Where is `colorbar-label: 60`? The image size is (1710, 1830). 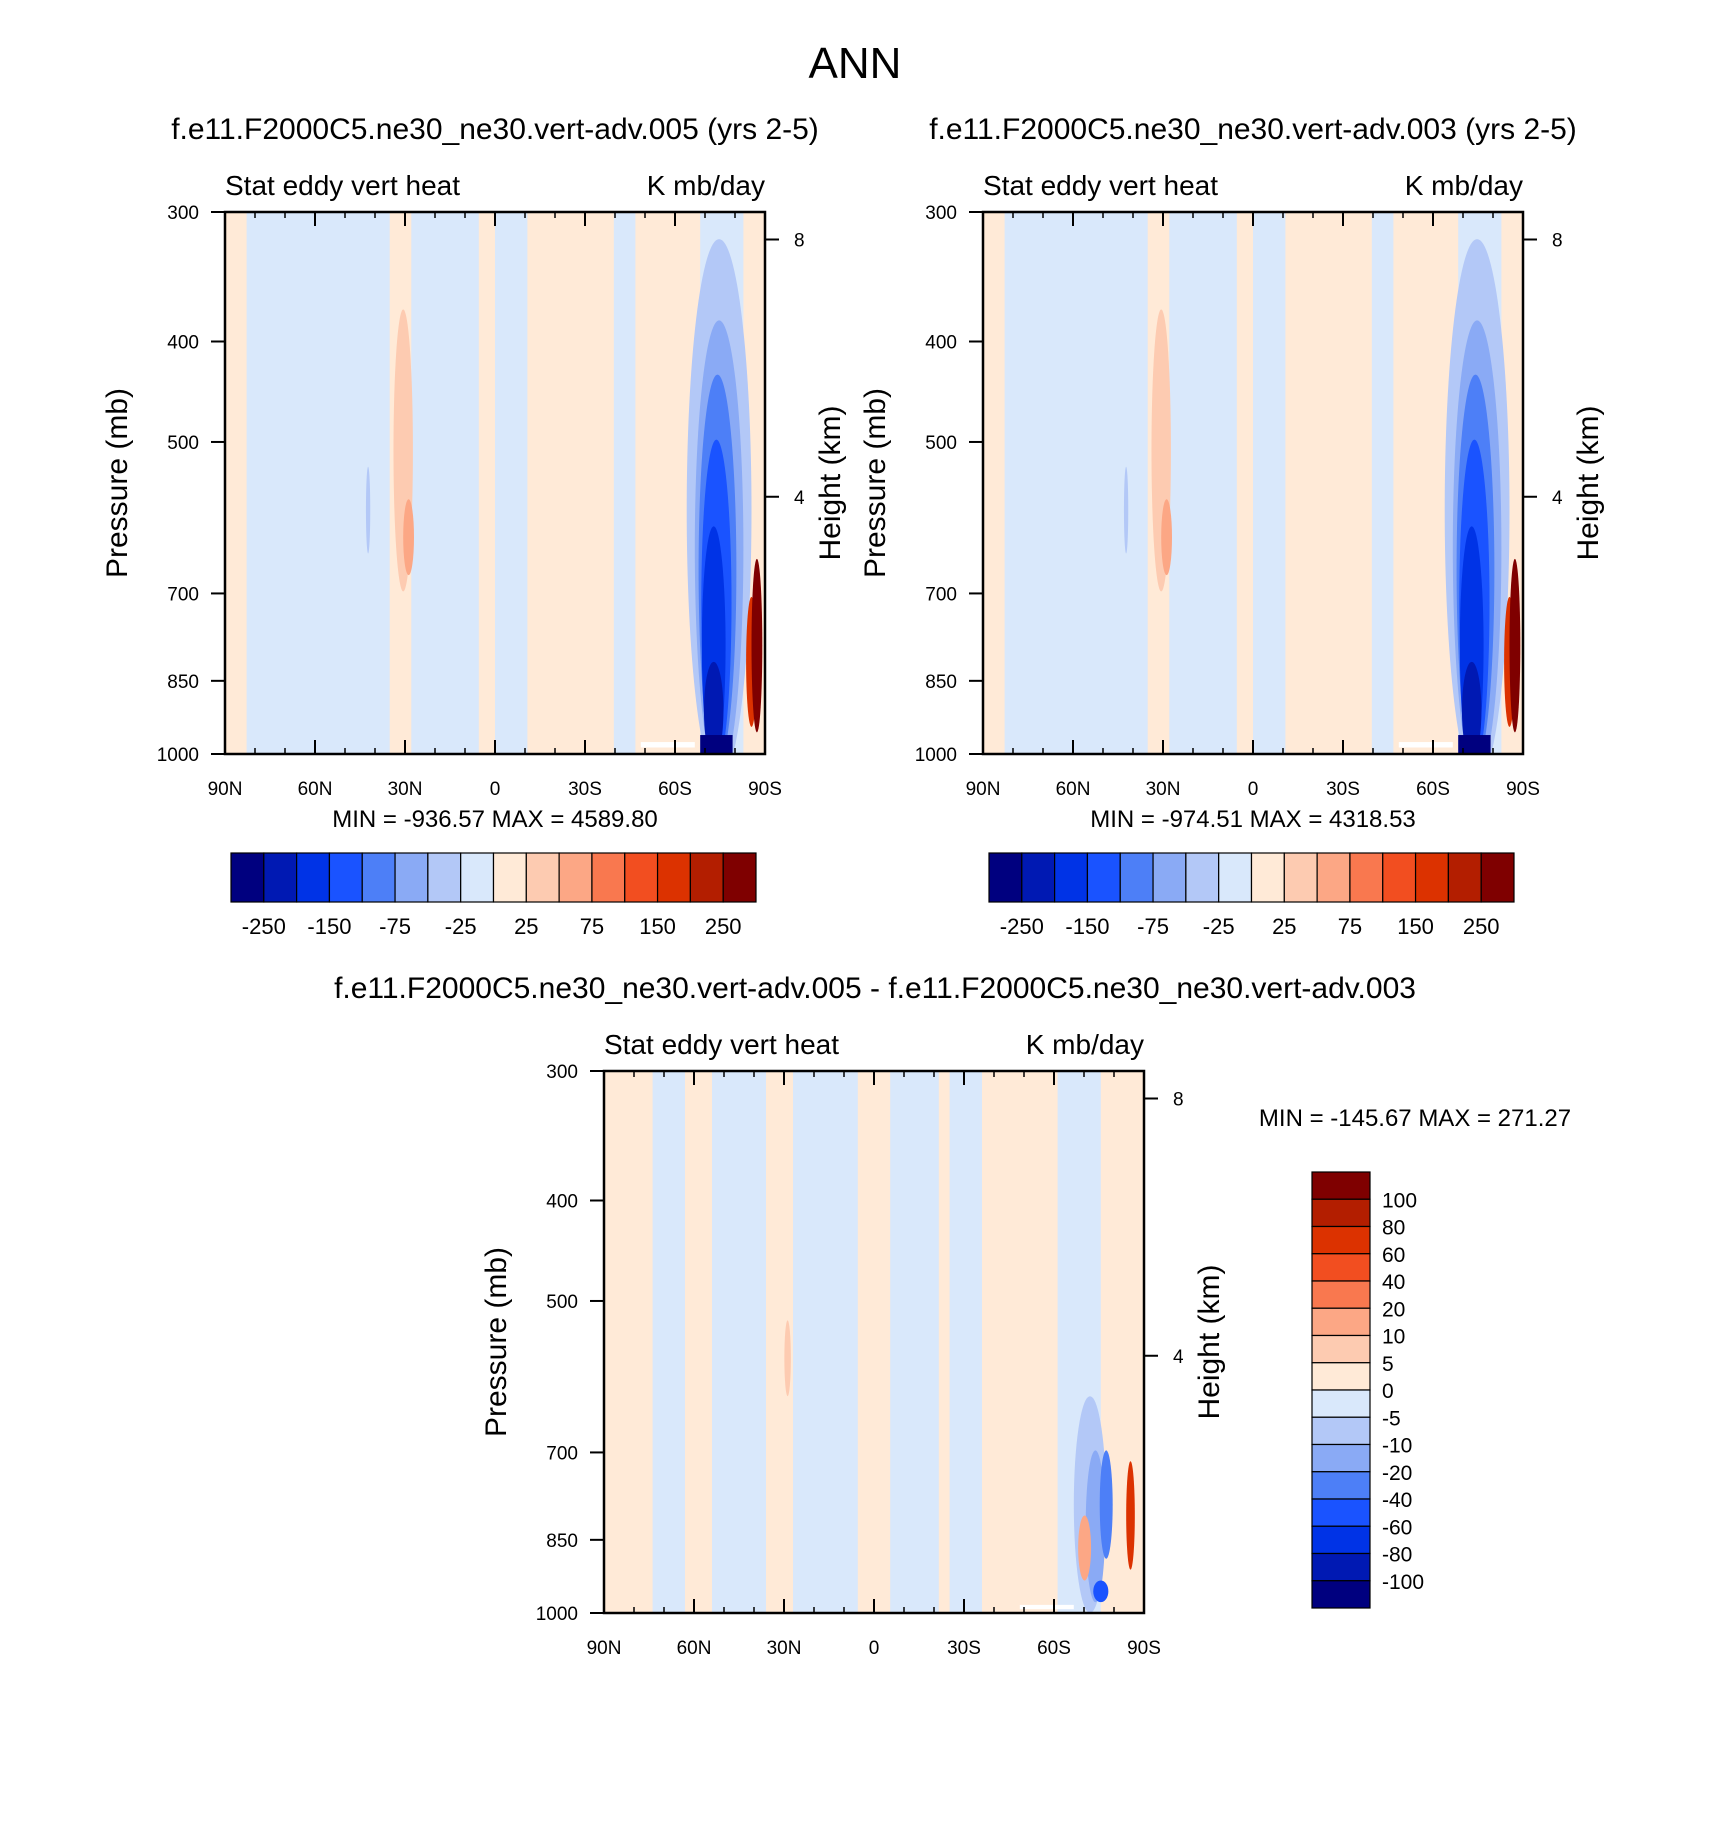
colorbar-label: 60 is located at coordinates (1393, 1255).